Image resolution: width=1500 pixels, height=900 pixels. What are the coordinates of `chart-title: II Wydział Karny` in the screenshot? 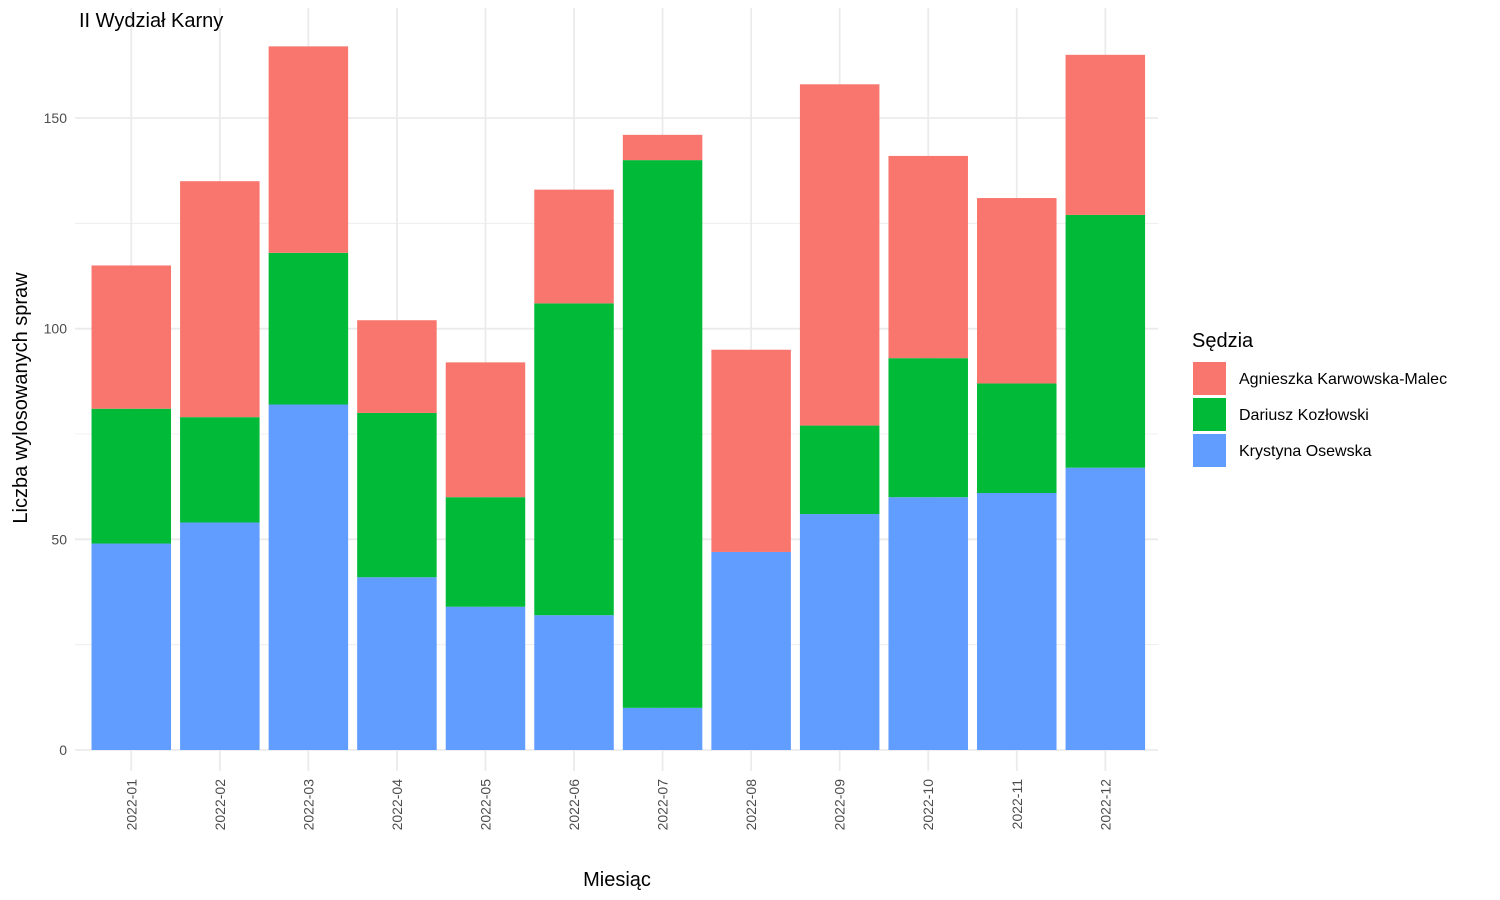 It's located at (151, 21).